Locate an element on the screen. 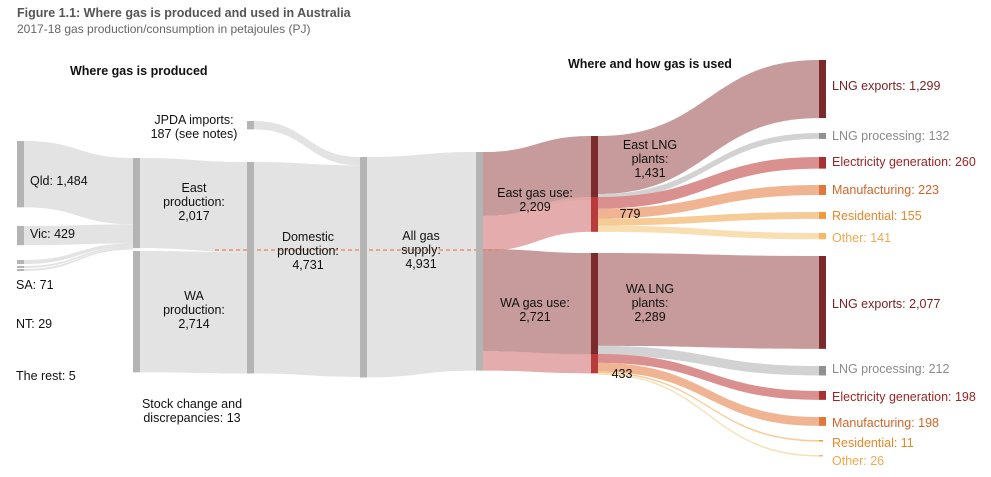  label-wa_dom: 433 is located at coordinates (622, 374).